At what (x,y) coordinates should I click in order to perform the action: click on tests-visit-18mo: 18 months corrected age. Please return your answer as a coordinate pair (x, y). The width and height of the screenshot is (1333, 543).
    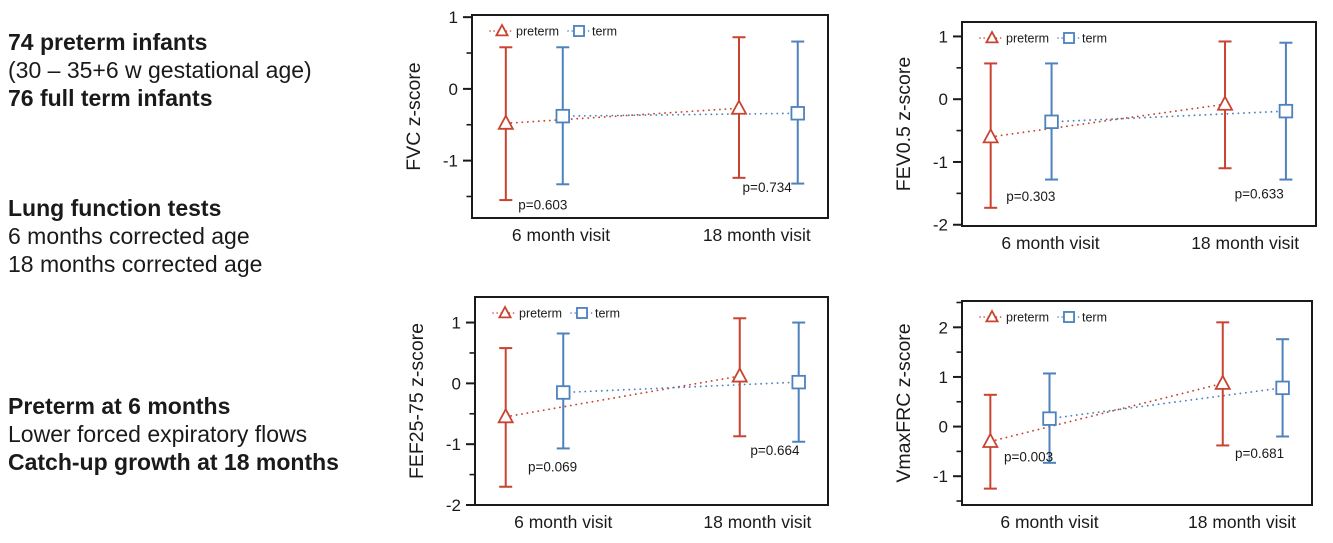
    Looking at the image, I should click on (135, 264).